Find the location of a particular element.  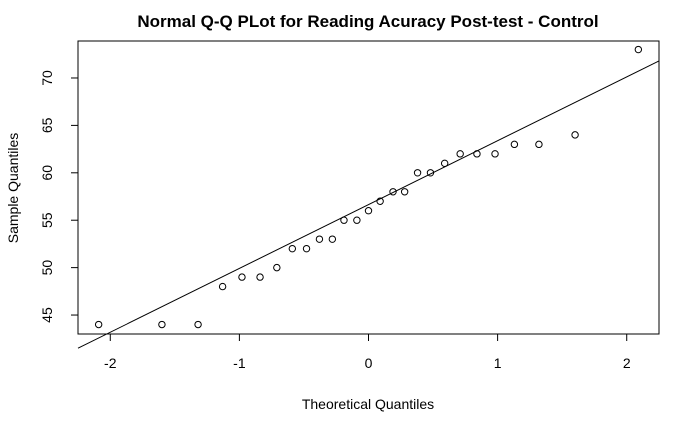

y-tick-label: 55 is located at coordinates (47, 220).